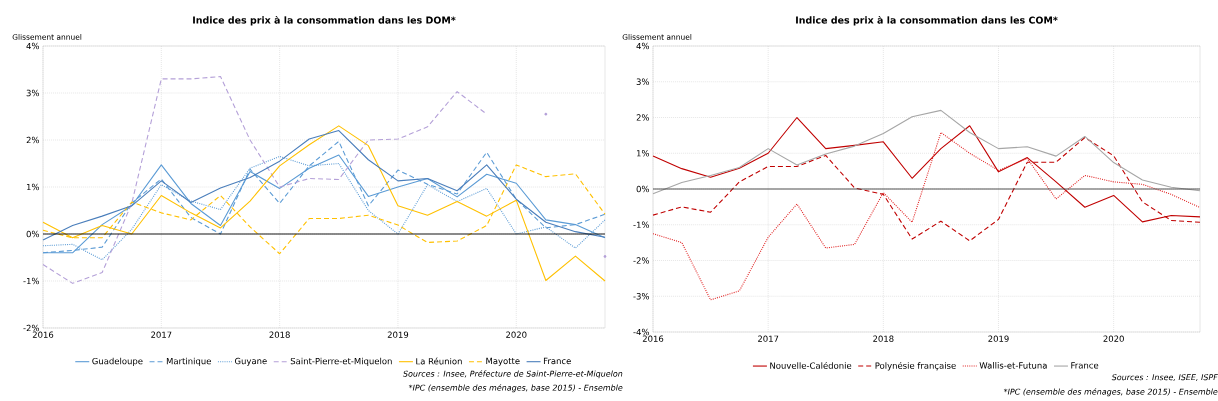 The height and width of the screenshot is (401, 1218). I want to click on chart-title: Indice des prix à la consommation dans les DOM*, so click(324, 20).